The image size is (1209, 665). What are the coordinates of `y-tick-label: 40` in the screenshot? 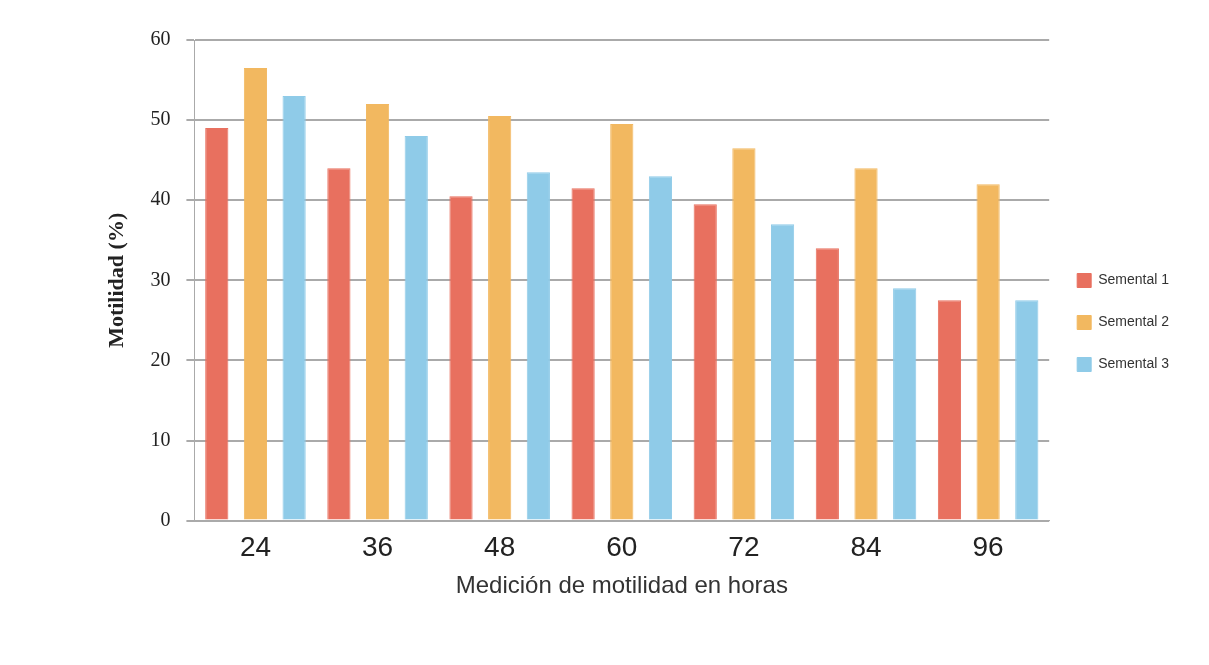 It's located at (160, 198).